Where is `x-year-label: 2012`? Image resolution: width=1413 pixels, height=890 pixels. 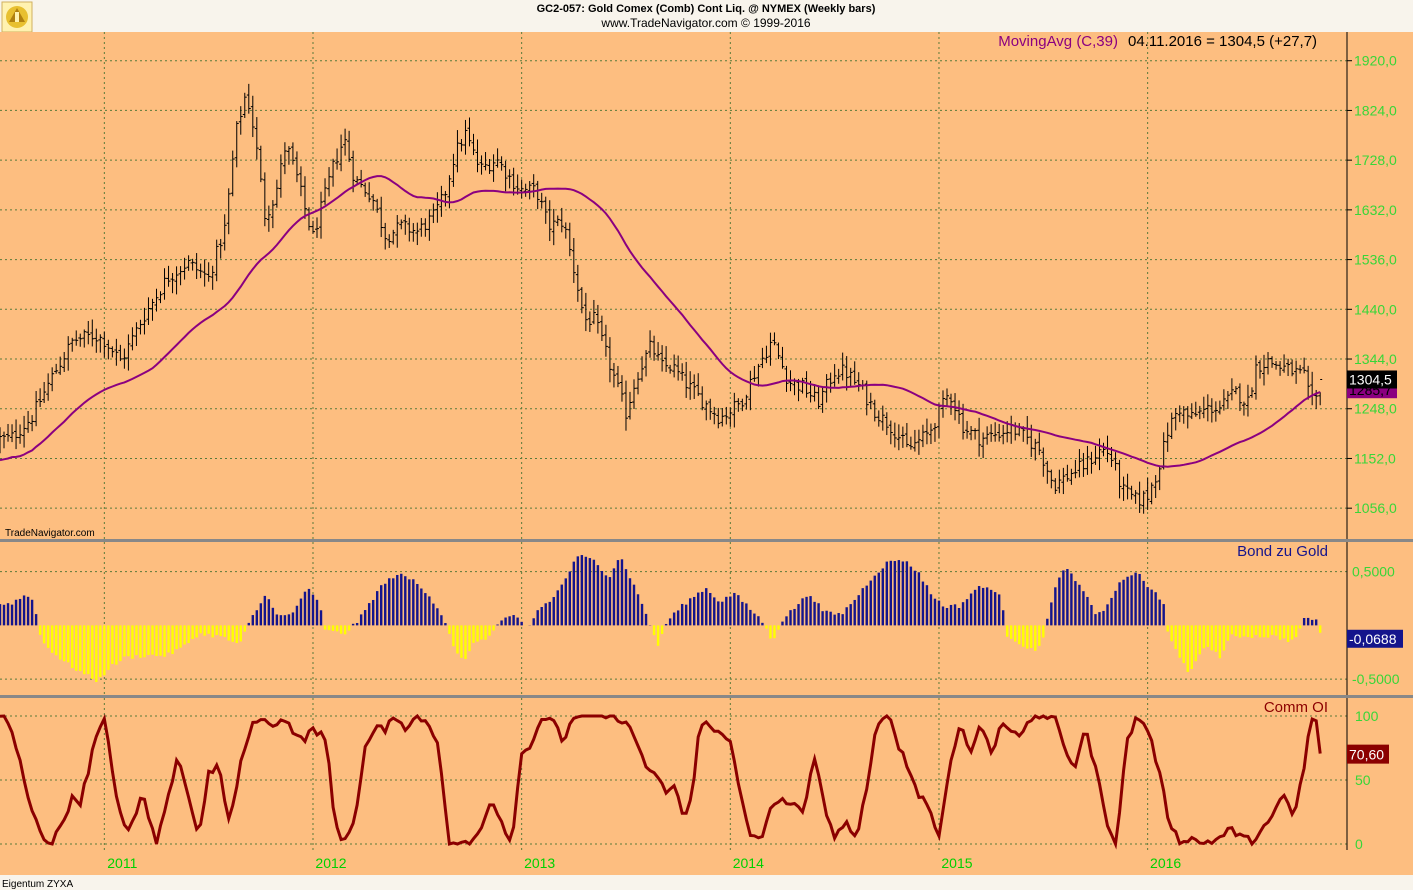
x-year-label: 2012 is located at coordinates (330, 863).